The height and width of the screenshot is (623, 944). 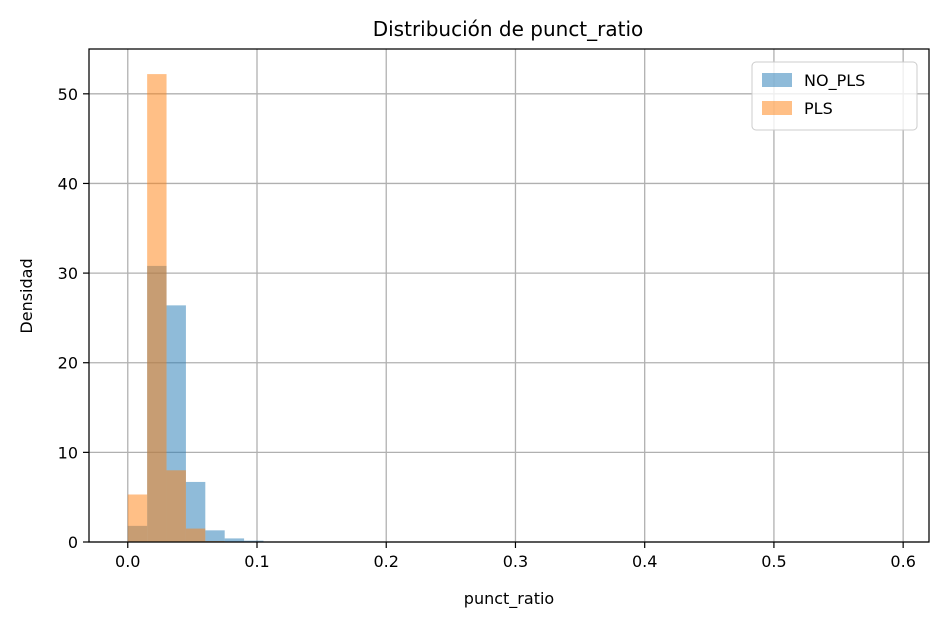 I want to click on chart-title: Distribución de punct_ratio, so click(x=508, y=29).